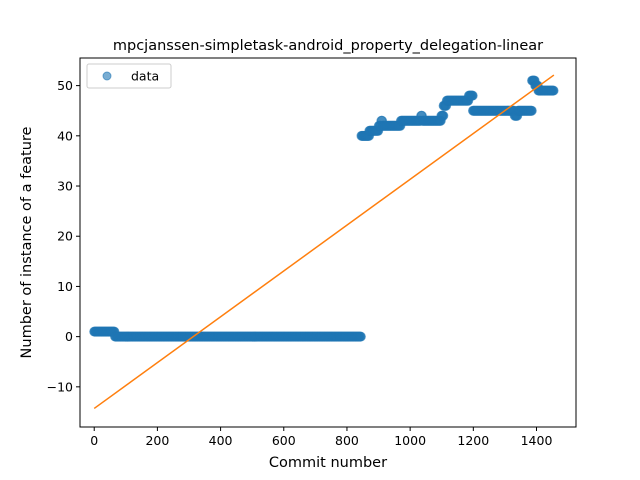 The height and width of the screenshot is (480, 640). Describe the element at coordinates (221, 440) in the screenshot. I see `x-tick-label: 400` at that location.